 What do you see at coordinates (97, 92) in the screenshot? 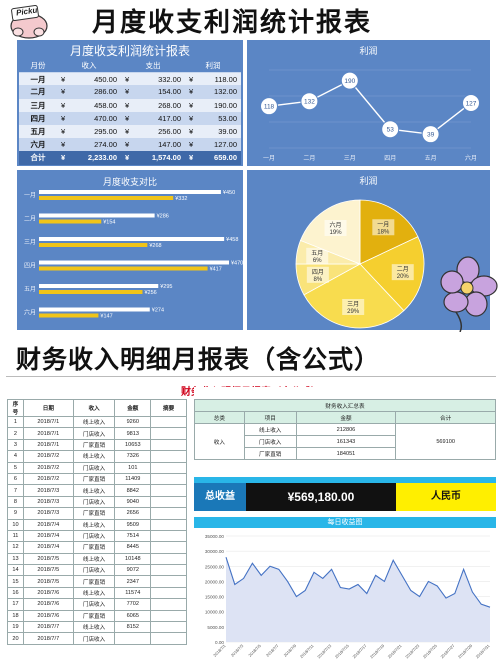
I see `income-cell: 286.00` at bounding box center [97, 92].